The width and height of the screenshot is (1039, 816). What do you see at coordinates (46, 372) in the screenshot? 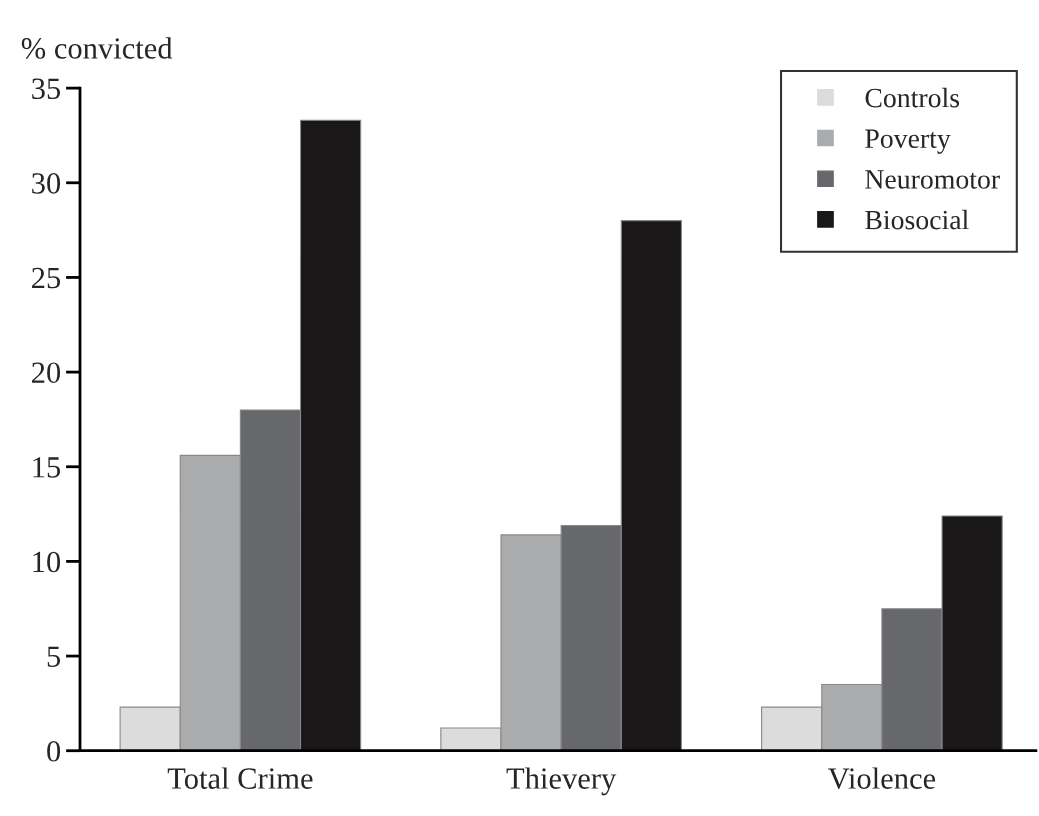
I see `y-tick-label: 20` at bounding box center [46, 372].